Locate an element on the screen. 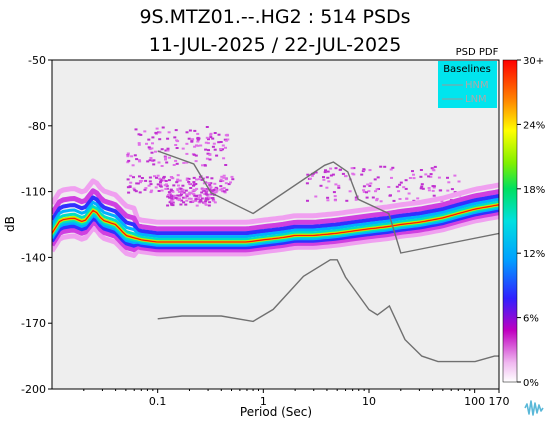 The height and width of the screenshot is (425, 550). colorbar is located at coordinates (510, 221).